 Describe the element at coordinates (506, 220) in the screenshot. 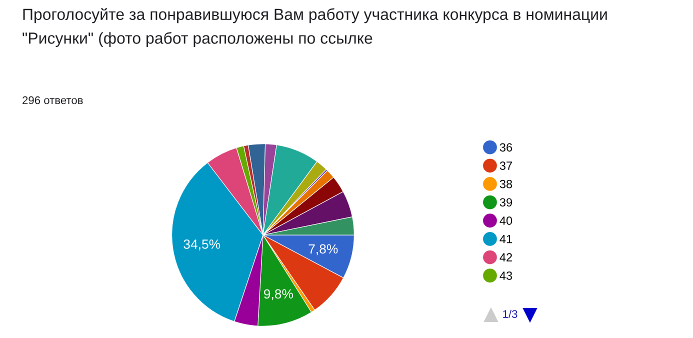

I see `legend-label: 40` at that location.